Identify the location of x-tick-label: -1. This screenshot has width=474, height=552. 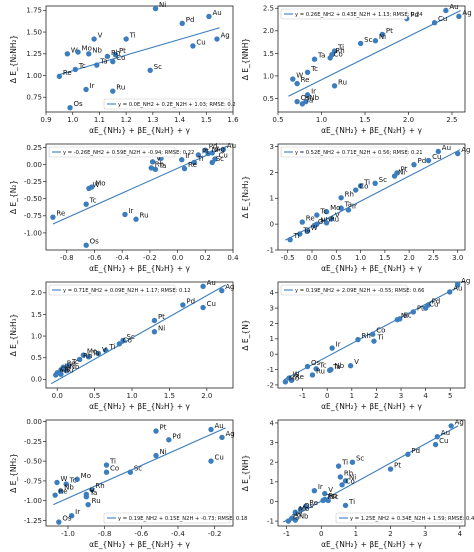
(286, 534).